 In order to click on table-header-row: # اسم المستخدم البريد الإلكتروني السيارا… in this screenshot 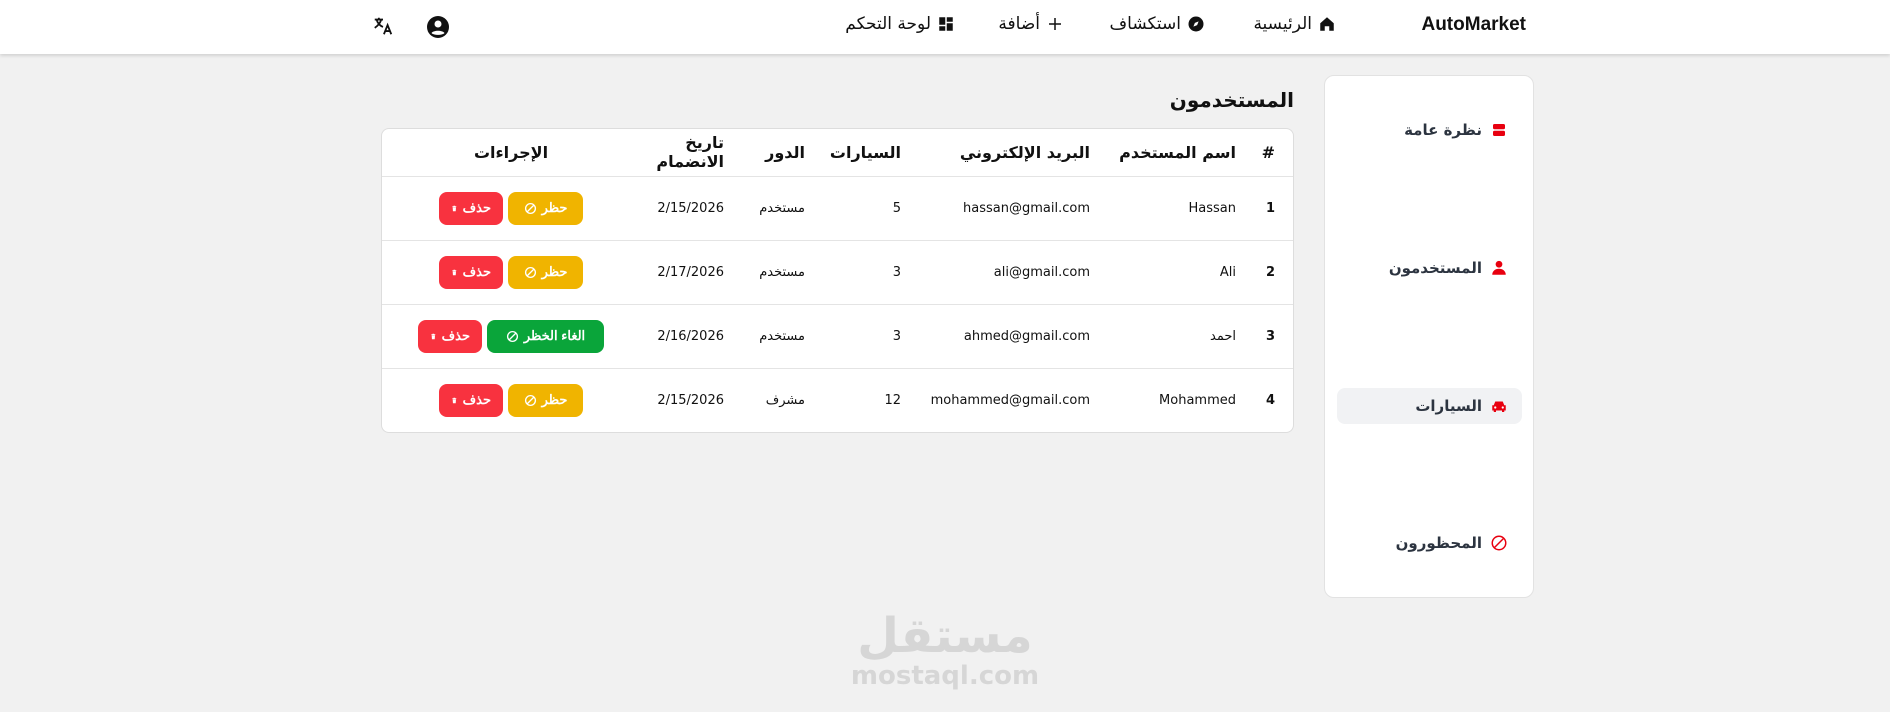, I will do `click(837, 153)`.